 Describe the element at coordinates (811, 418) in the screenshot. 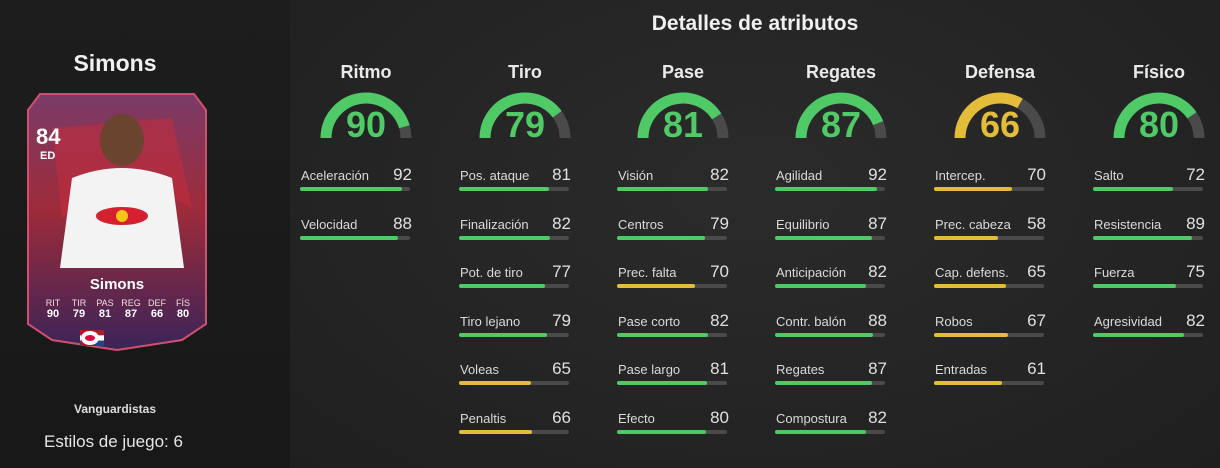

I see `attribute-name: Compostura` at that location.